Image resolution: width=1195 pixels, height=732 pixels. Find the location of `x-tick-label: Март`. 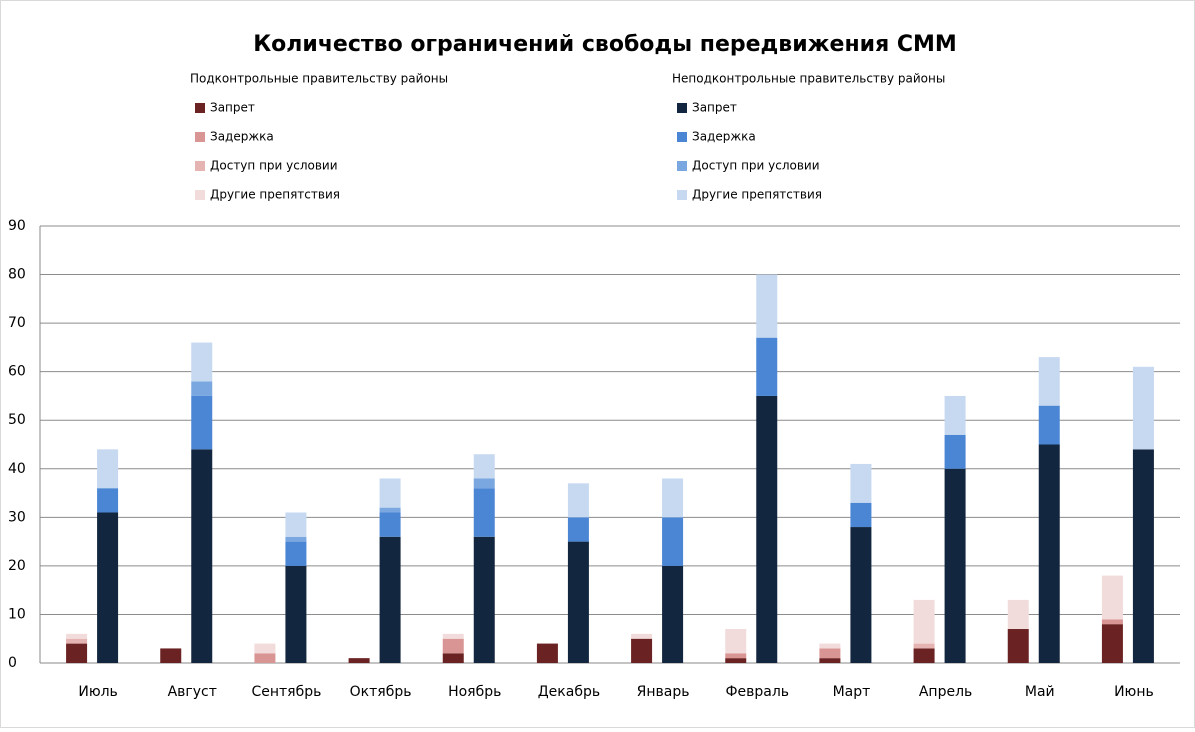

x-tick-label: Март is located at coordinates (852, 692).